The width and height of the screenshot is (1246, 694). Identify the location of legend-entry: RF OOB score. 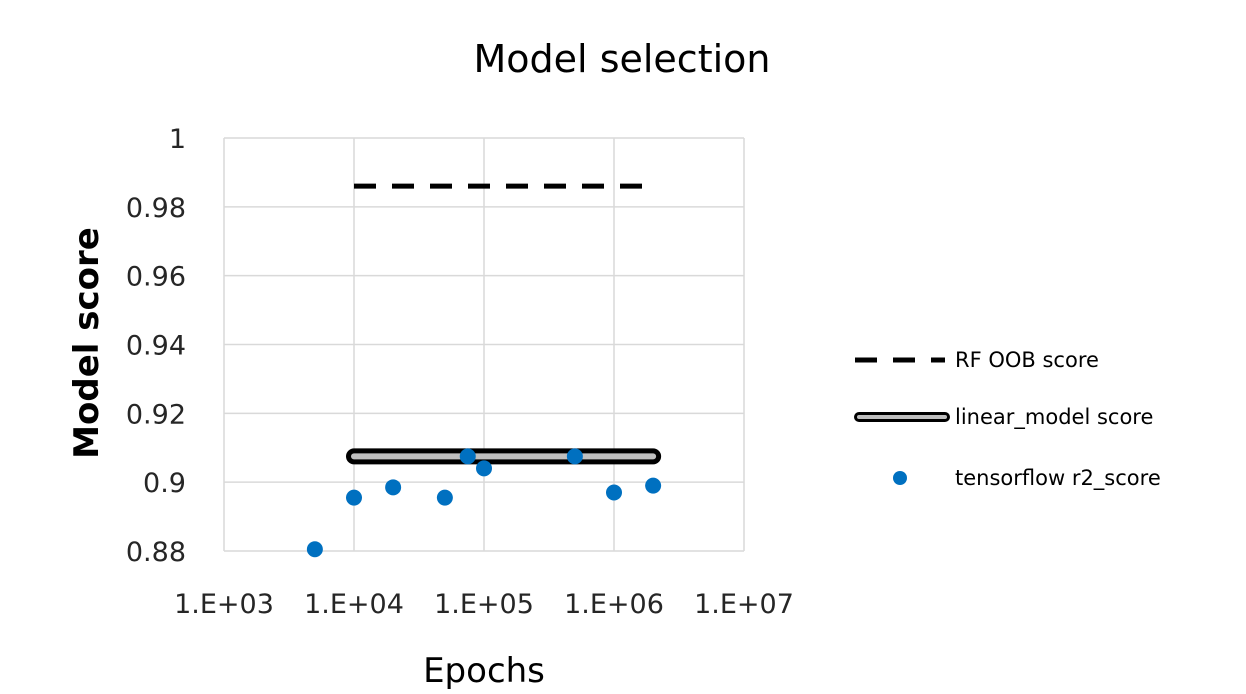
(977, 360).